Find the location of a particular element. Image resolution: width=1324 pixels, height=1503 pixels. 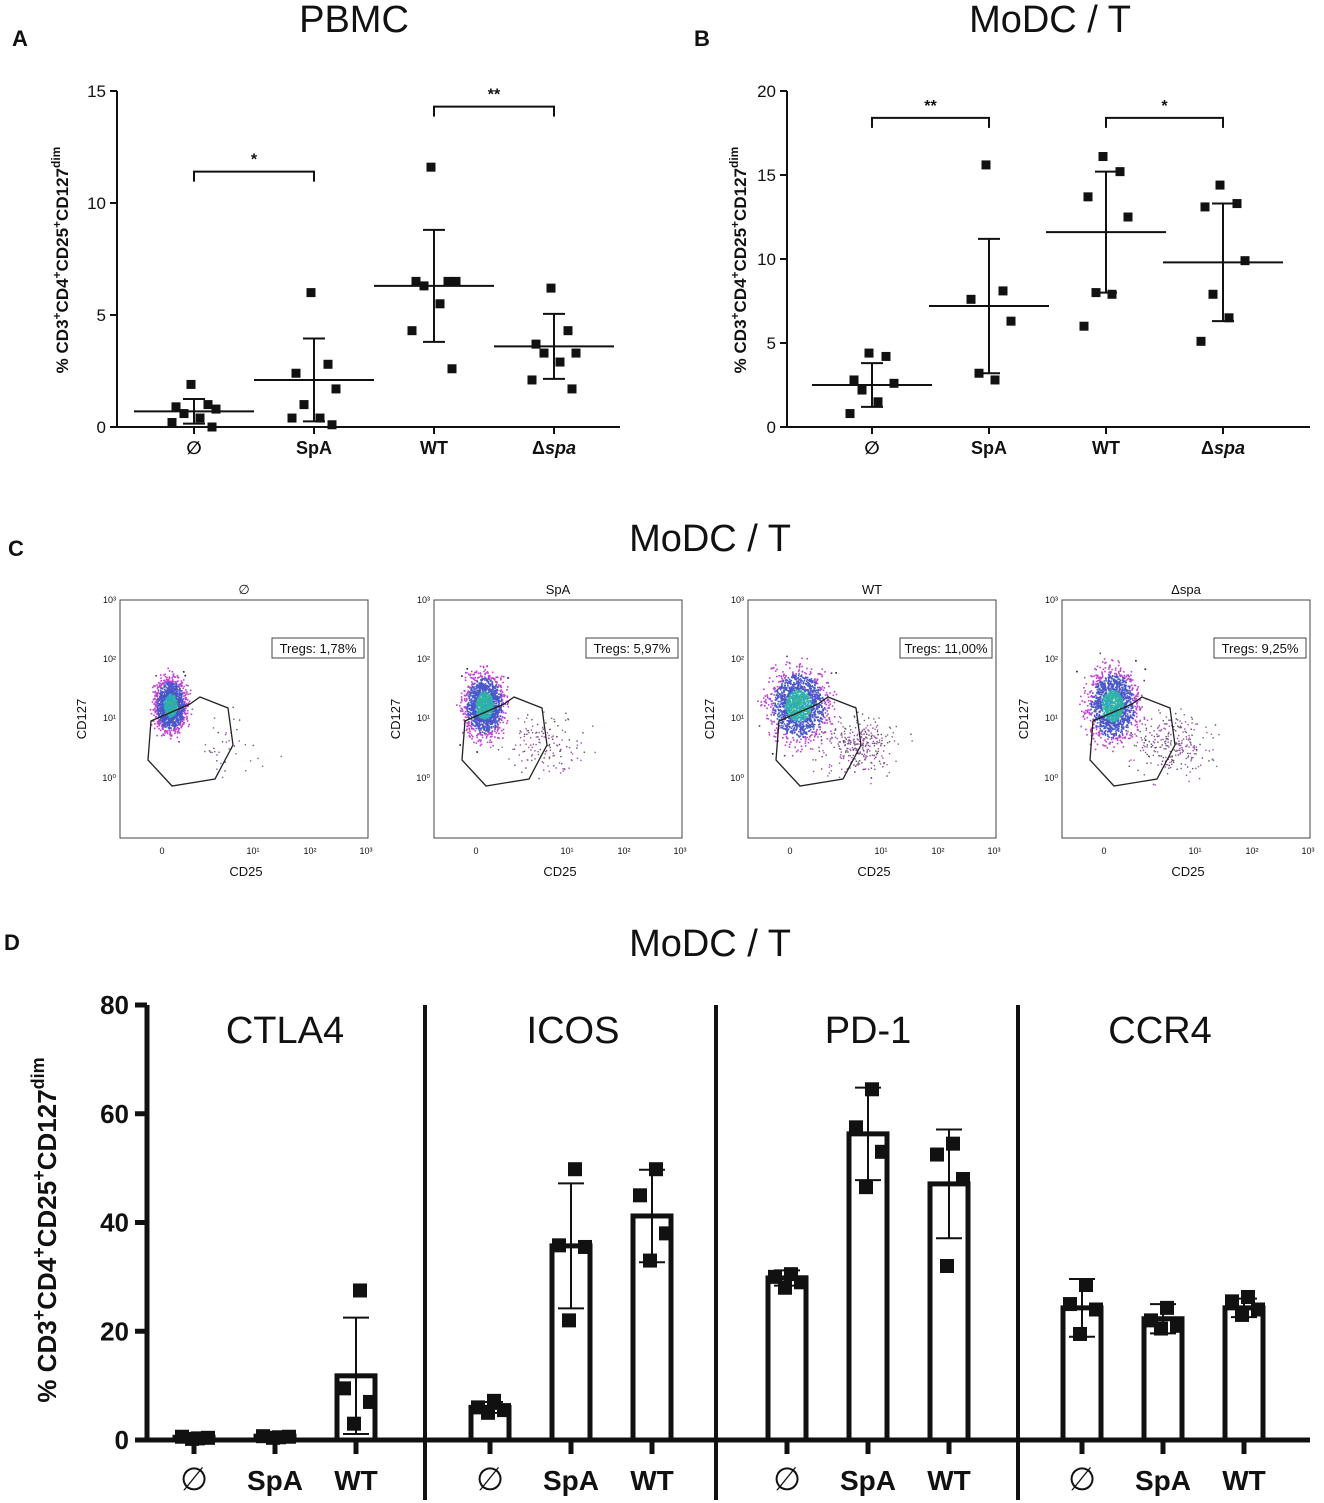

panel-a-data-point is located at coordinates (200, 418).